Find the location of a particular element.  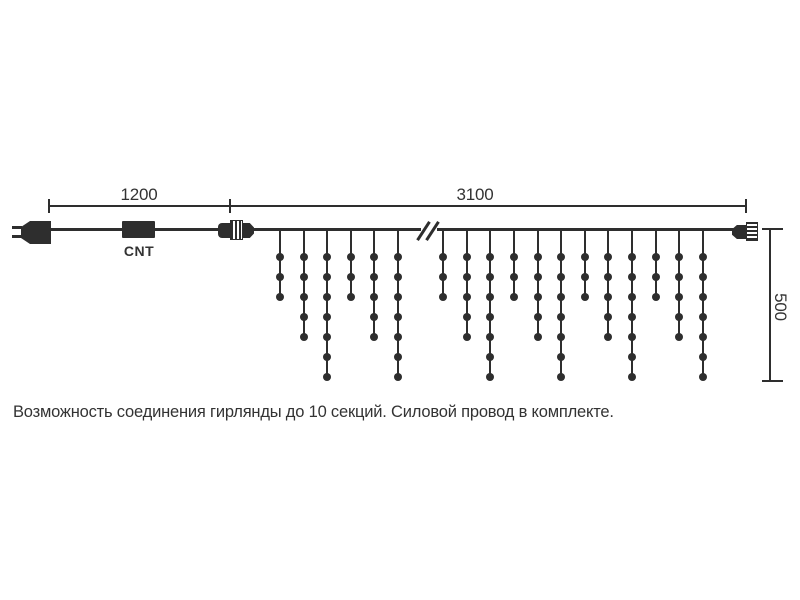

controller-box is located at coordinates (138, 229).